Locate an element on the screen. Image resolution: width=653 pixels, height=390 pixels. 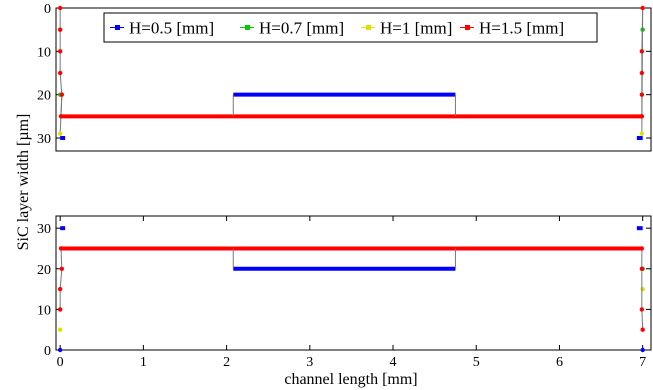
x-tick-label: 0 is located at coordinates (60, 362).